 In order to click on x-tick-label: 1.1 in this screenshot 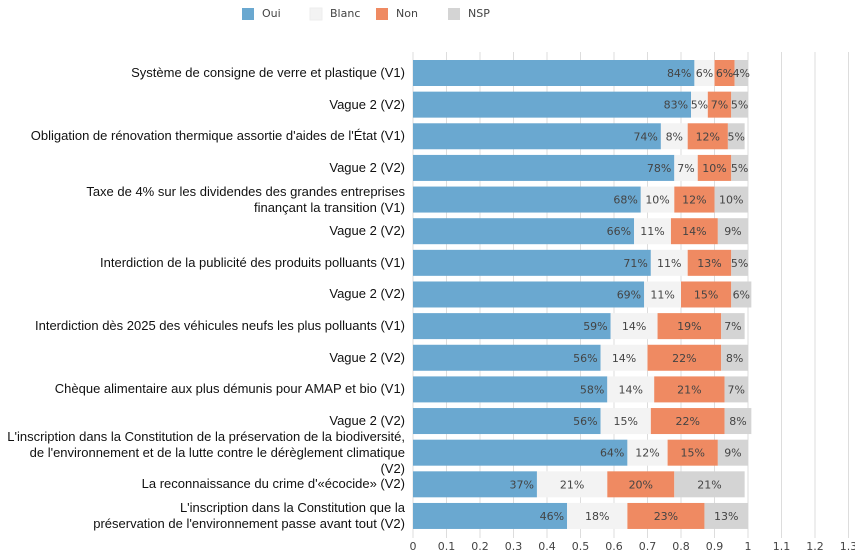, I will do `click(782, 546)`.